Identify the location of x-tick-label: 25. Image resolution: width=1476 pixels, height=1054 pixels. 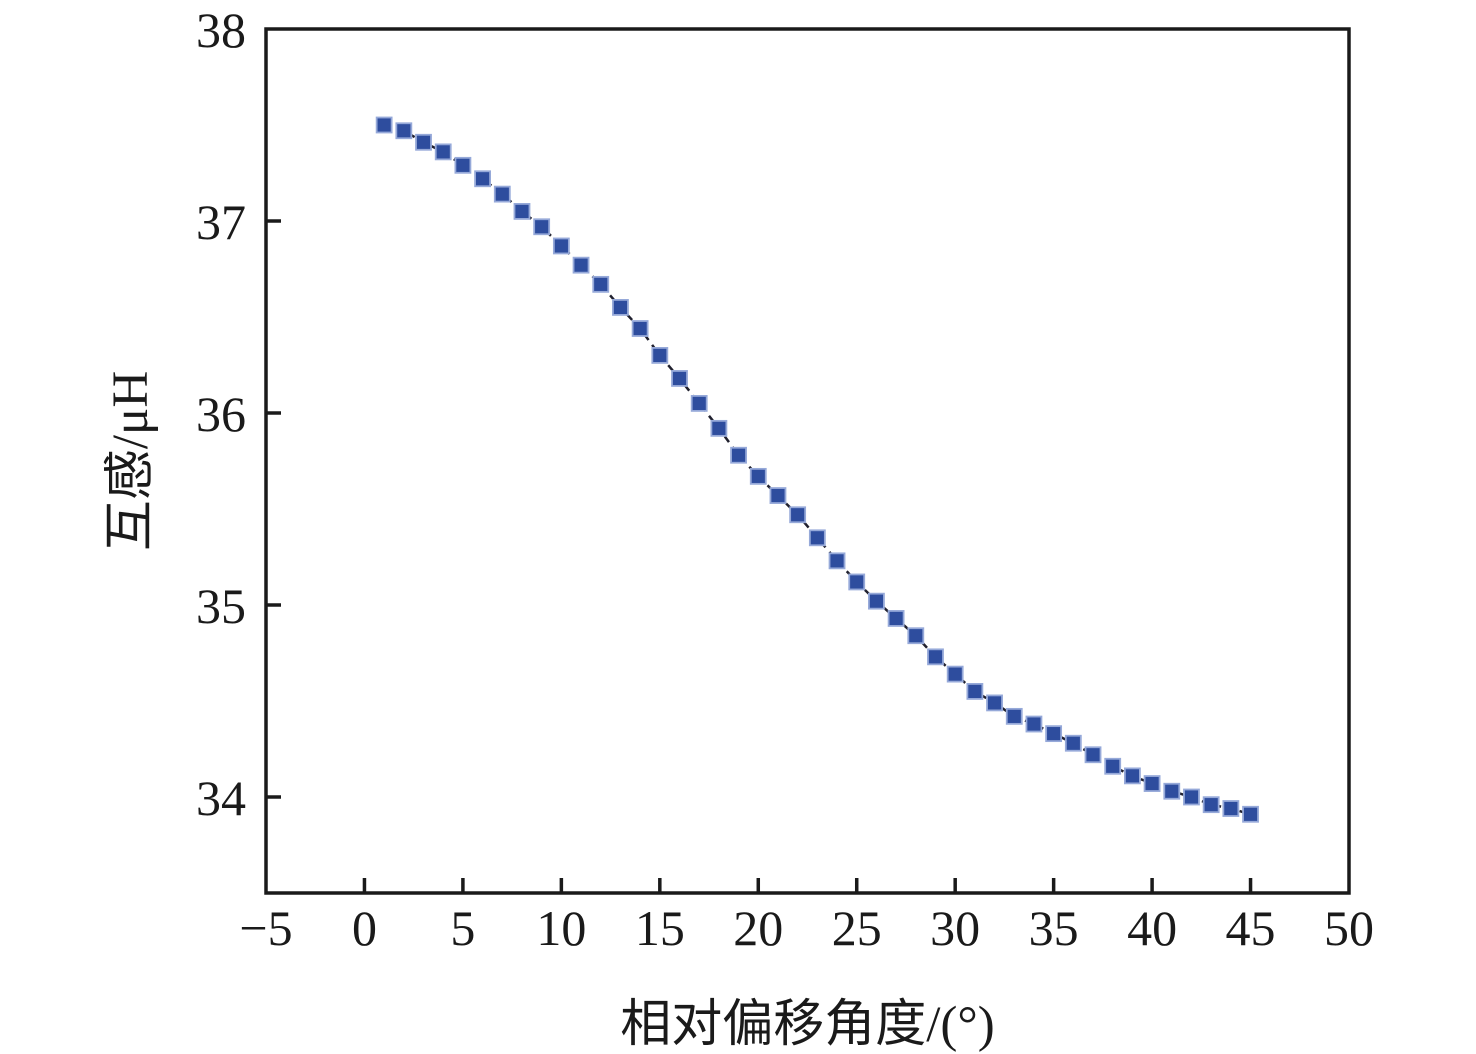
(857, 928).